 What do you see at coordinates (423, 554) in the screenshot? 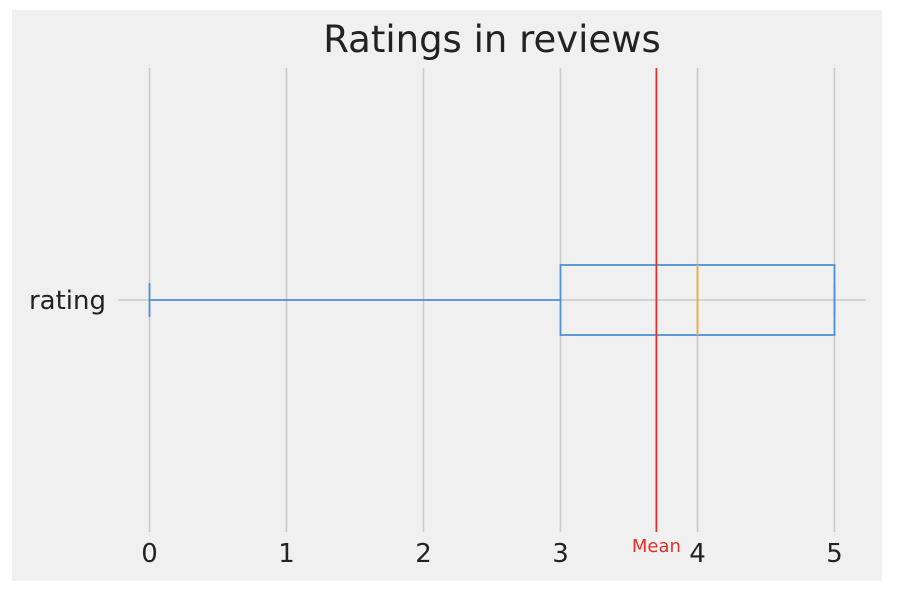
I see `x-tick-label-2: 2` at bounding box center [423, 554].